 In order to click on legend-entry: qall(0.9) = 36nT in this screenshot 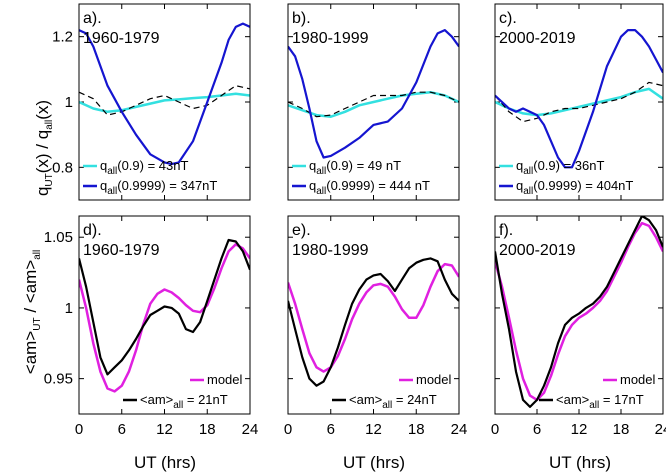, I will do `click(560, 167)`.